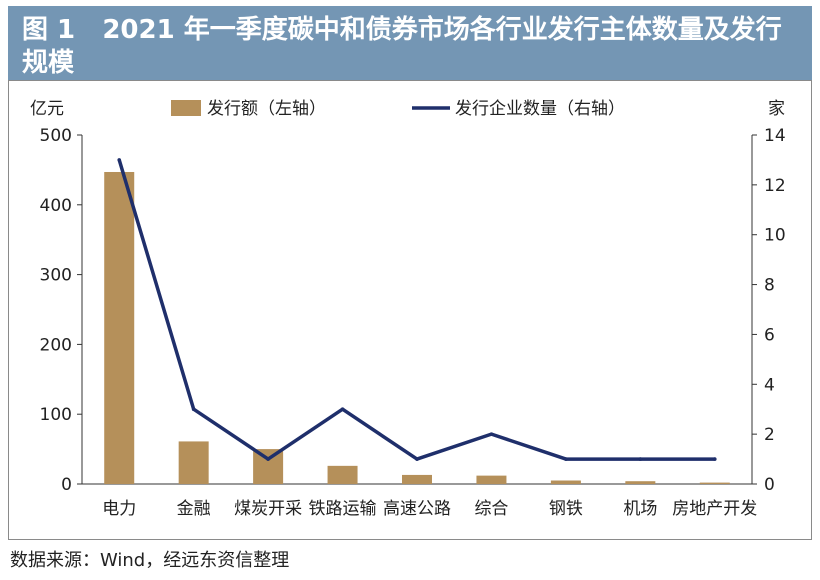 The width and height of the screenshot is (820, 580). I want to click on category-label: 高速公路, so click(417, 509).